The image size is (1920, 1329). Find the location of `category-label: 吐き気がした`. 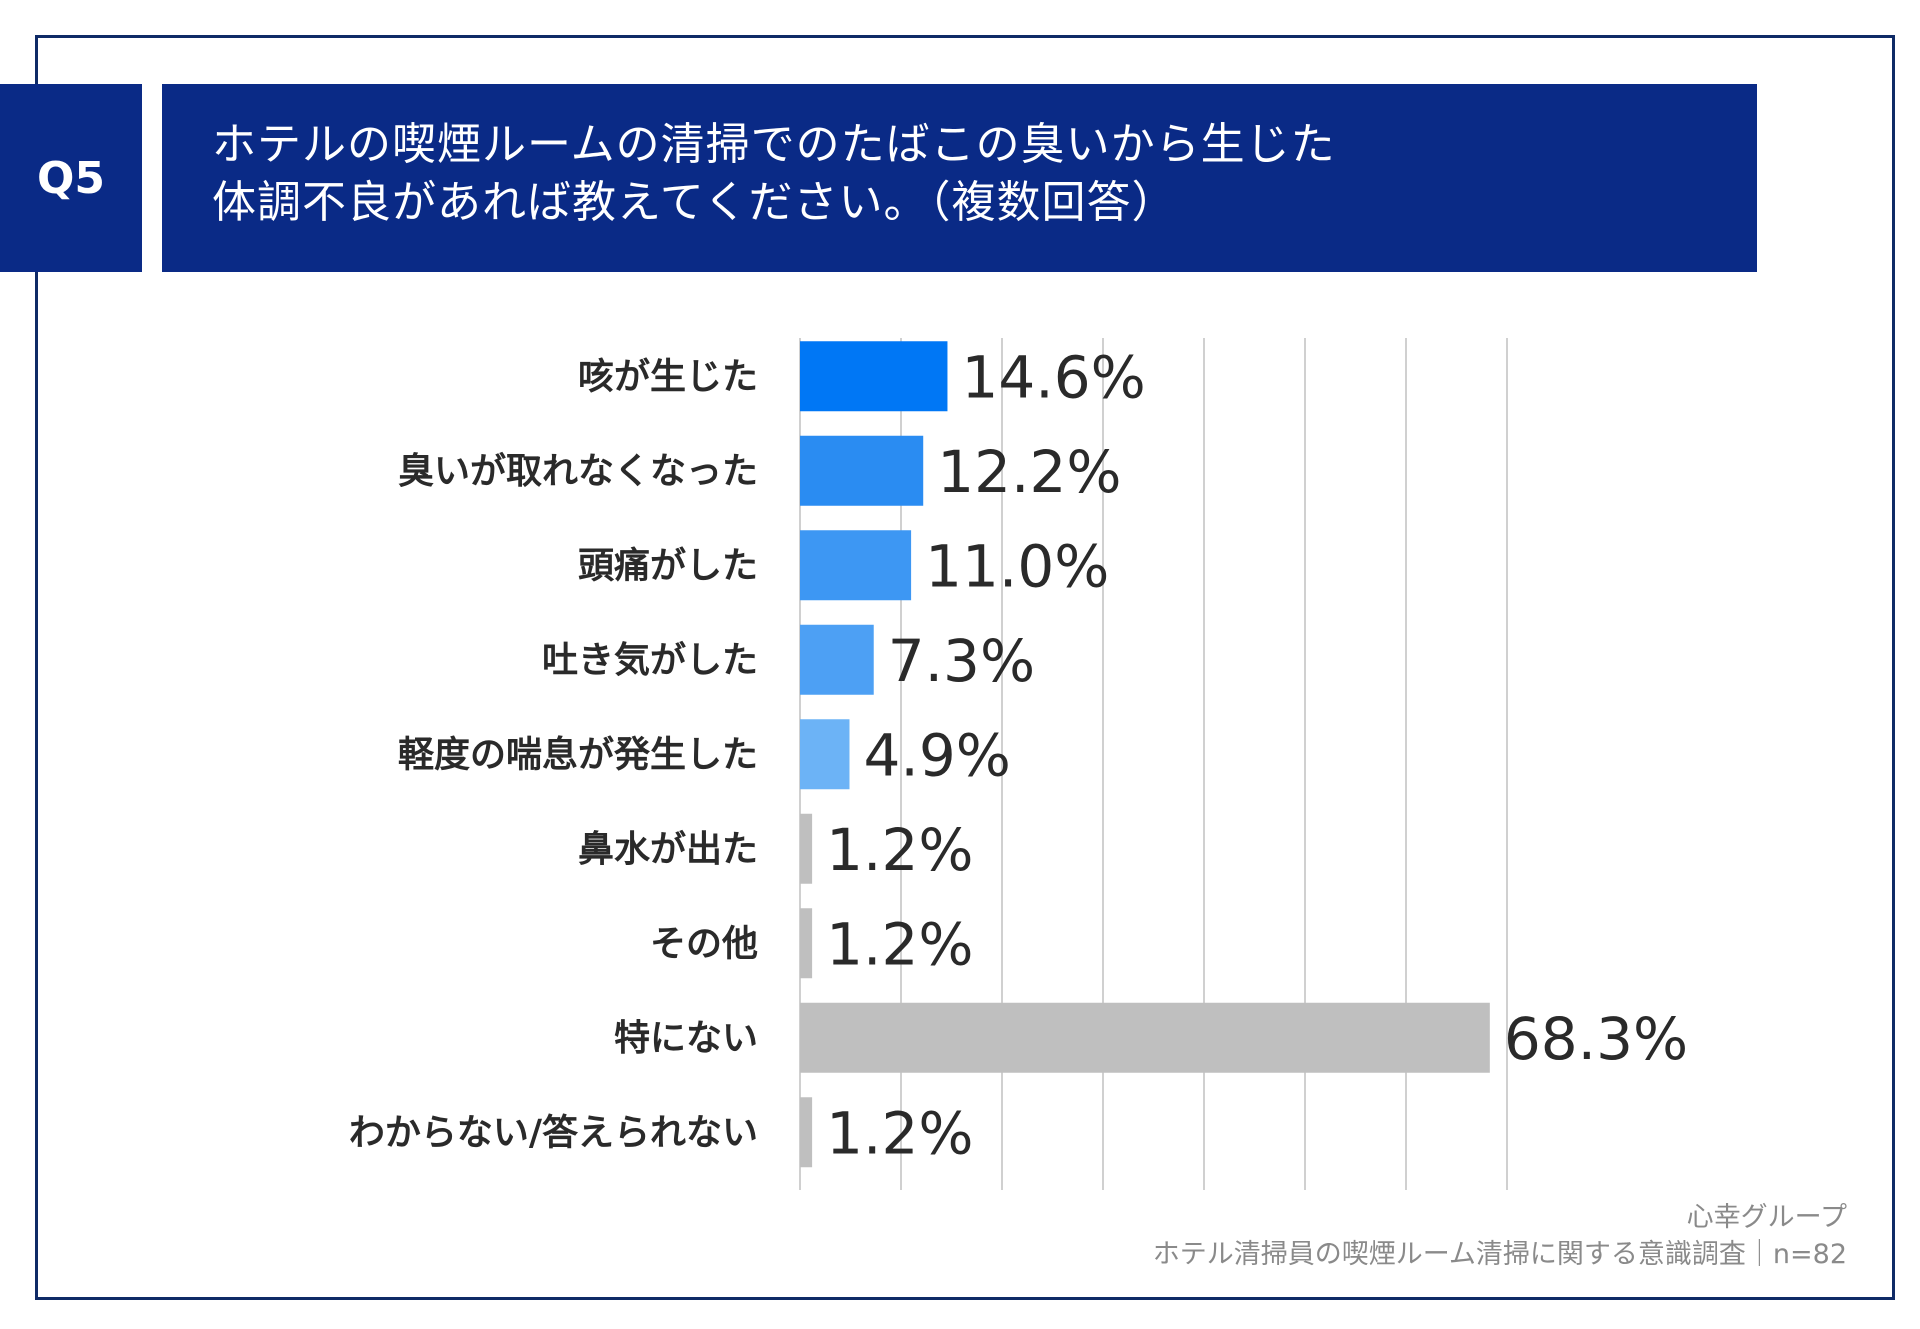

category-label: 吐き気がした is located at coordinates (650, 660).